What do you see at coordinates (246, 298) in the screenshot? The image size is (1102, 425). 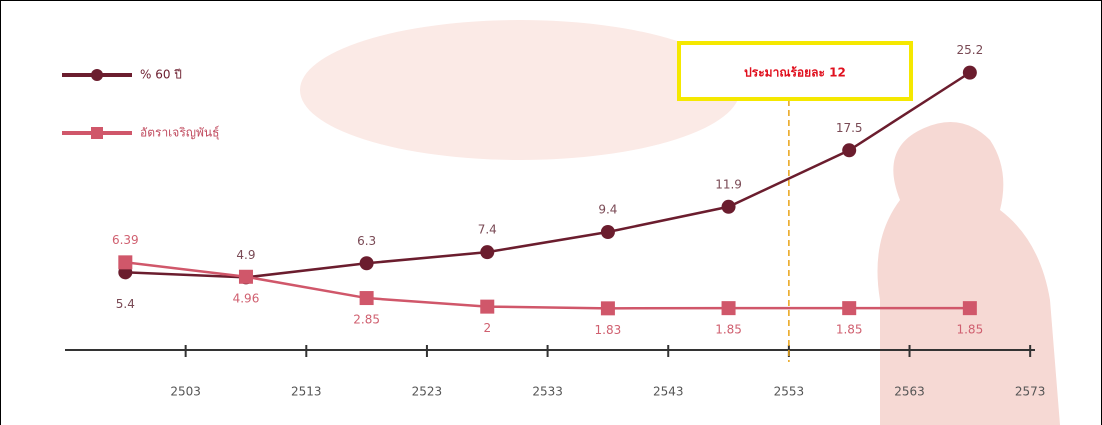 I see `data-label: 4.96` at bounding box center [246, 298].